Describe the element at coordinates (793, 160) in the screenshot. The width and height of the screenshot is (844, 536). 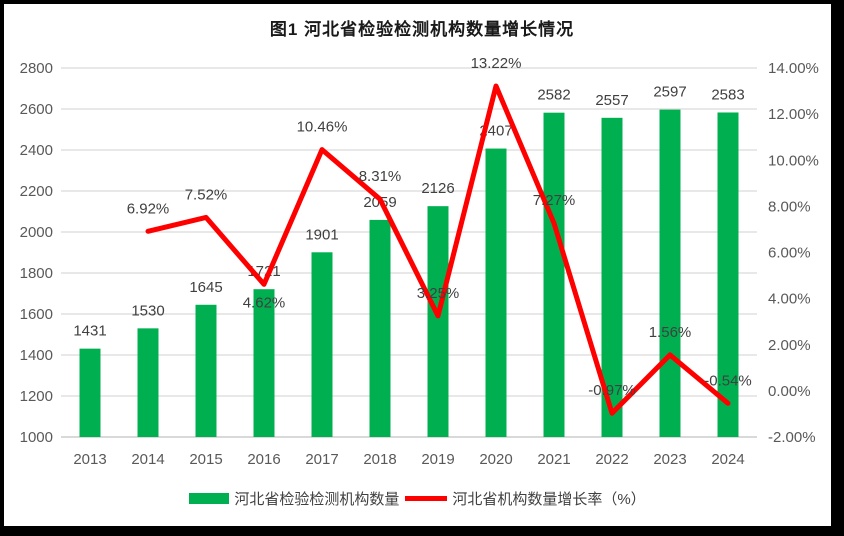
I see `right-axis-tick-label: 10.00%` at that location.